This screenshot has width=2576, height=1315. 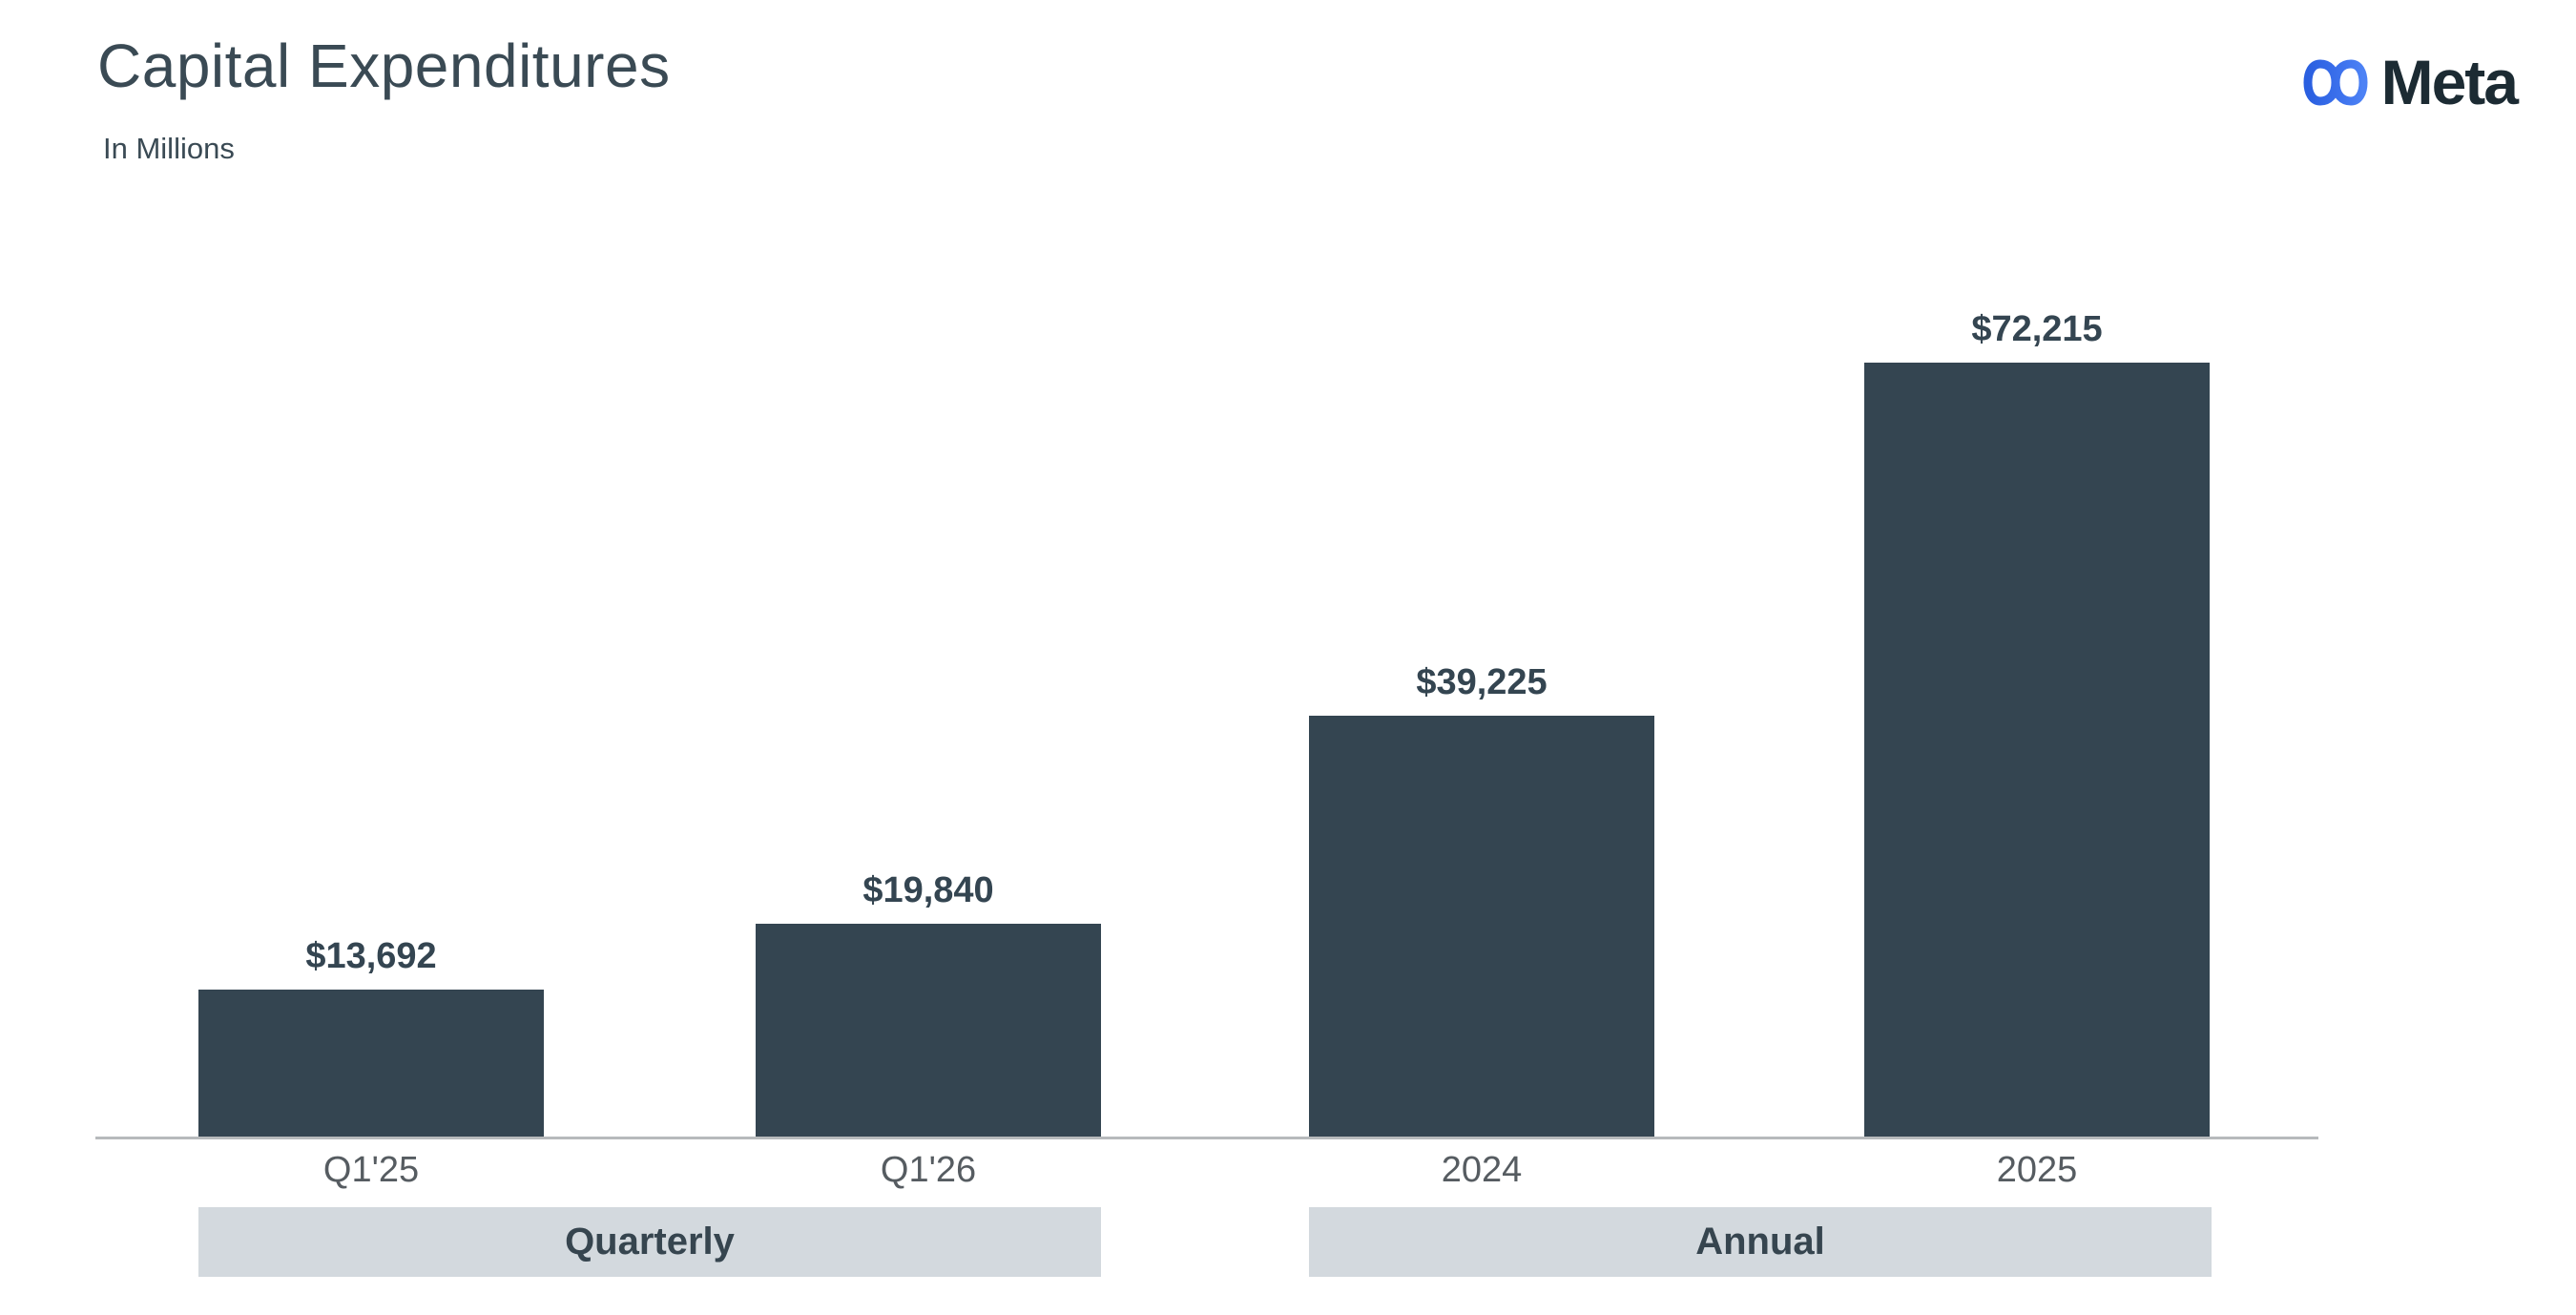 I want to click on bar-q126, so click(x=928, y=1030).